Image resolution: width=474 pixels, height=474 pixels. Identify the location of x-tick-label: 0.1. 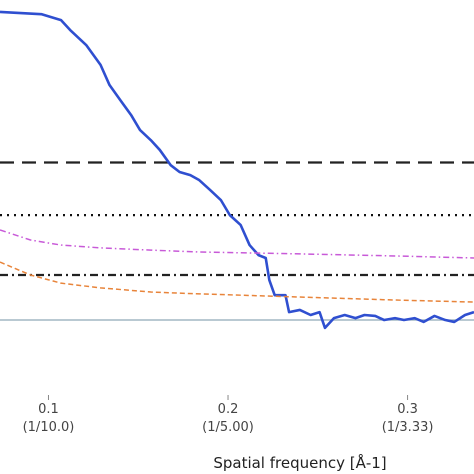
(48, 409).